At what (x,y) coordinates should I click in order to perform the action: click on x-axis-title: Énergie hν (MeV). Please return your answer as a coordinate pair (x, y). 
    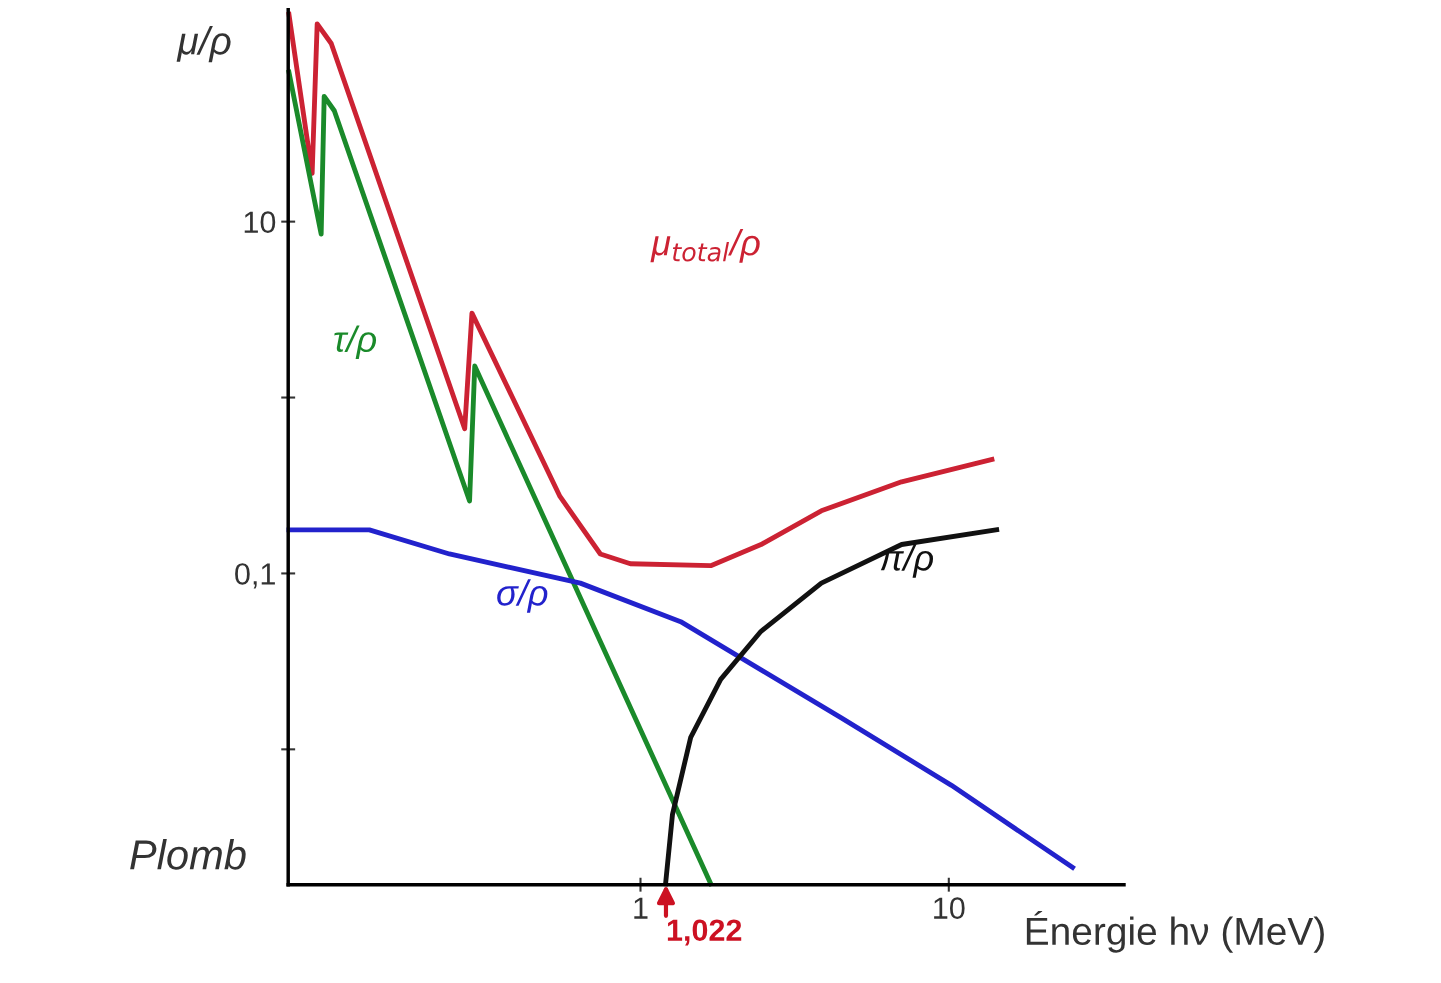
    Looking at the image, I should click on (1175, 931).